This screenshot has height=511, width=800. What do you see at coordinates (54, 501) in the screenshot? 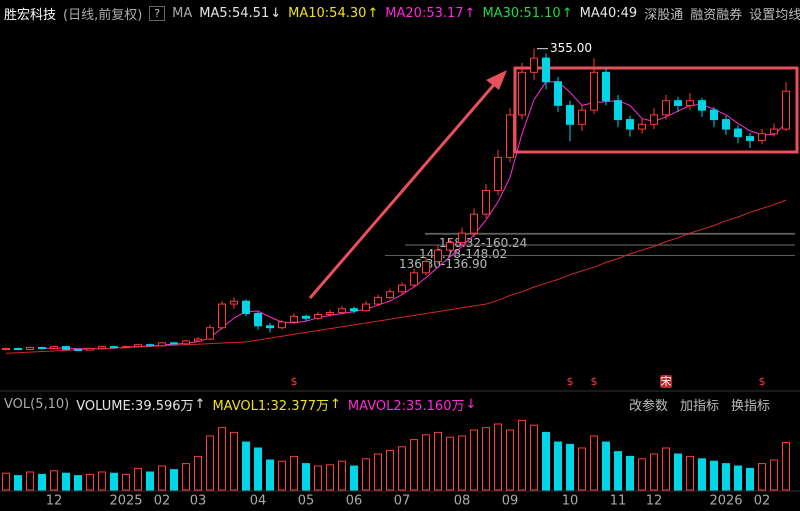
I see `x-tick-label: 12` at bounding box center [54, 501].